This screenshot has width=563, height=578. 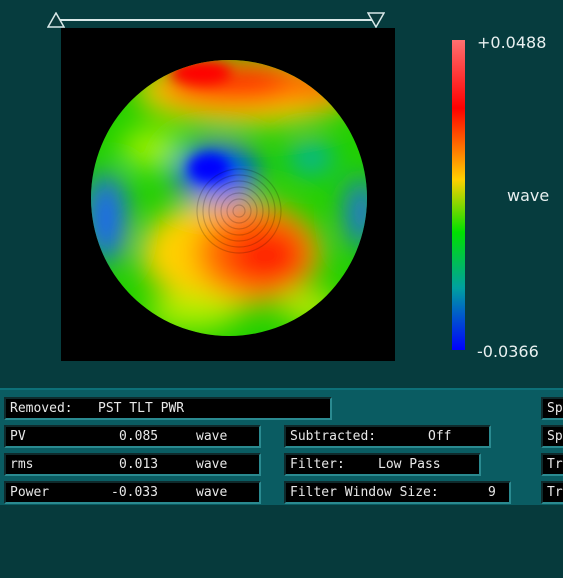 What do you see at coordinates (458, 195) in the screenshot?
I see `colorbar` at bounding box center [458, 195].